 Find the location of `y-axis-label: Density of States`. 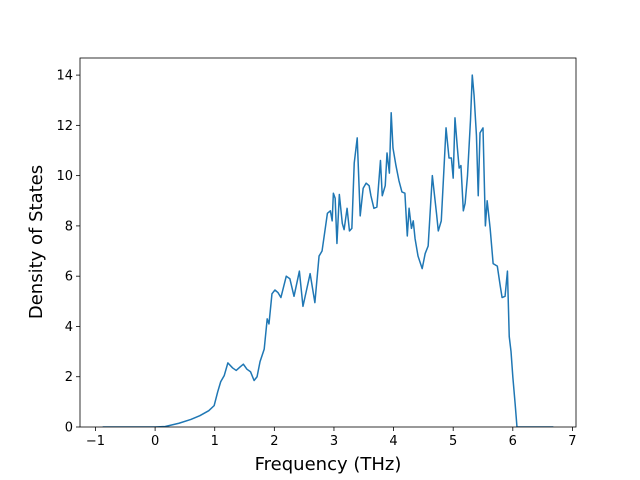

y-axis-label: Density of States is located at coordinates (36, 242).